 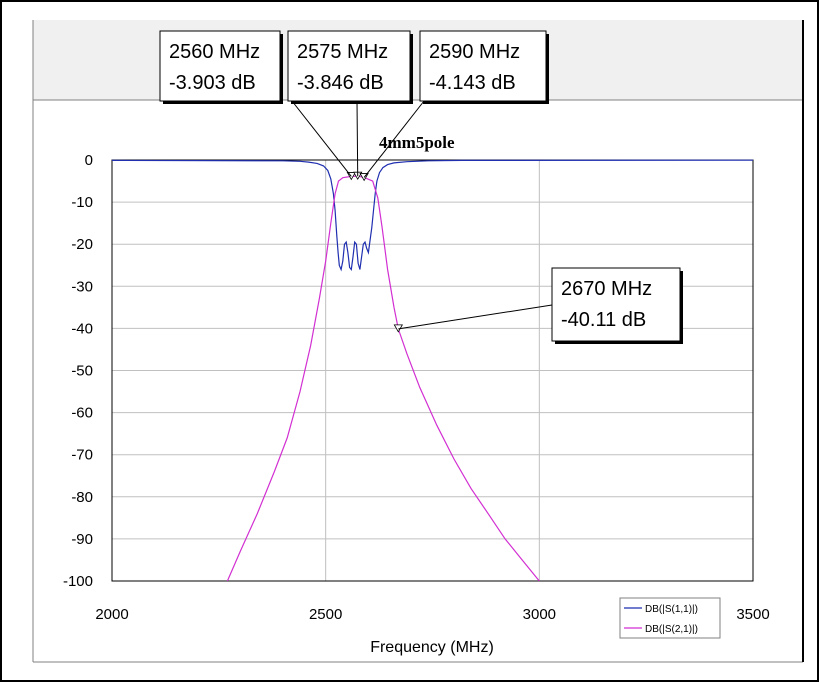 I want to click on y-tick-label: 0, so click(x=89, y=160).